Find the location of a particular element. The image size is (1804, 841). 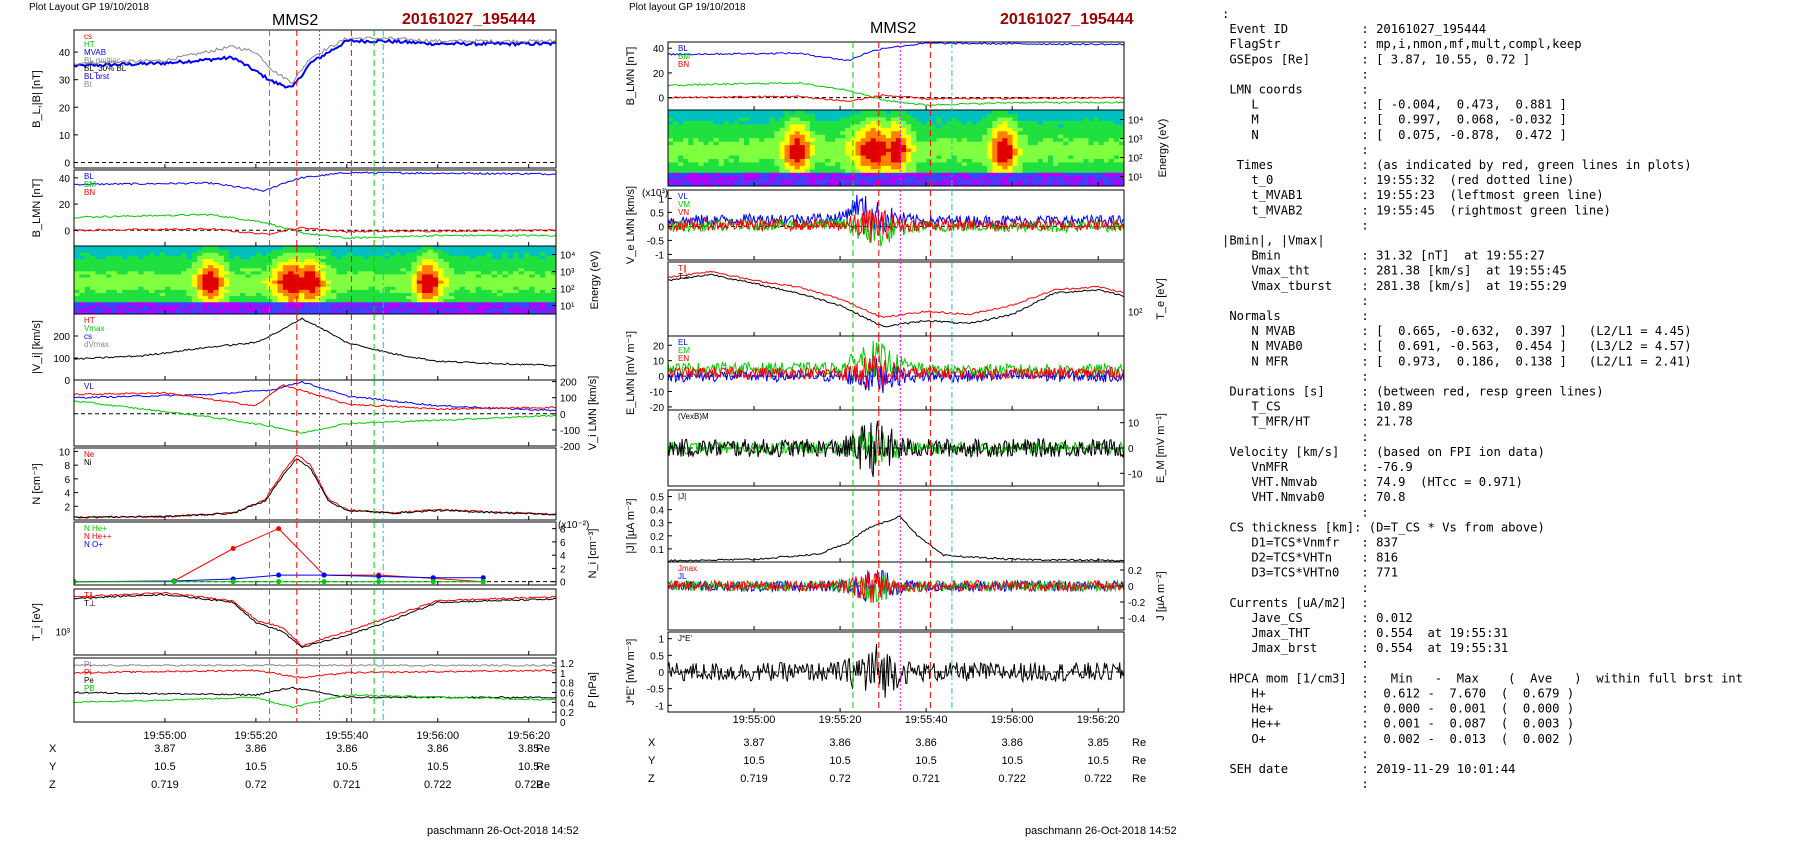

series--vexb-m is located at coordinates (896, 449).